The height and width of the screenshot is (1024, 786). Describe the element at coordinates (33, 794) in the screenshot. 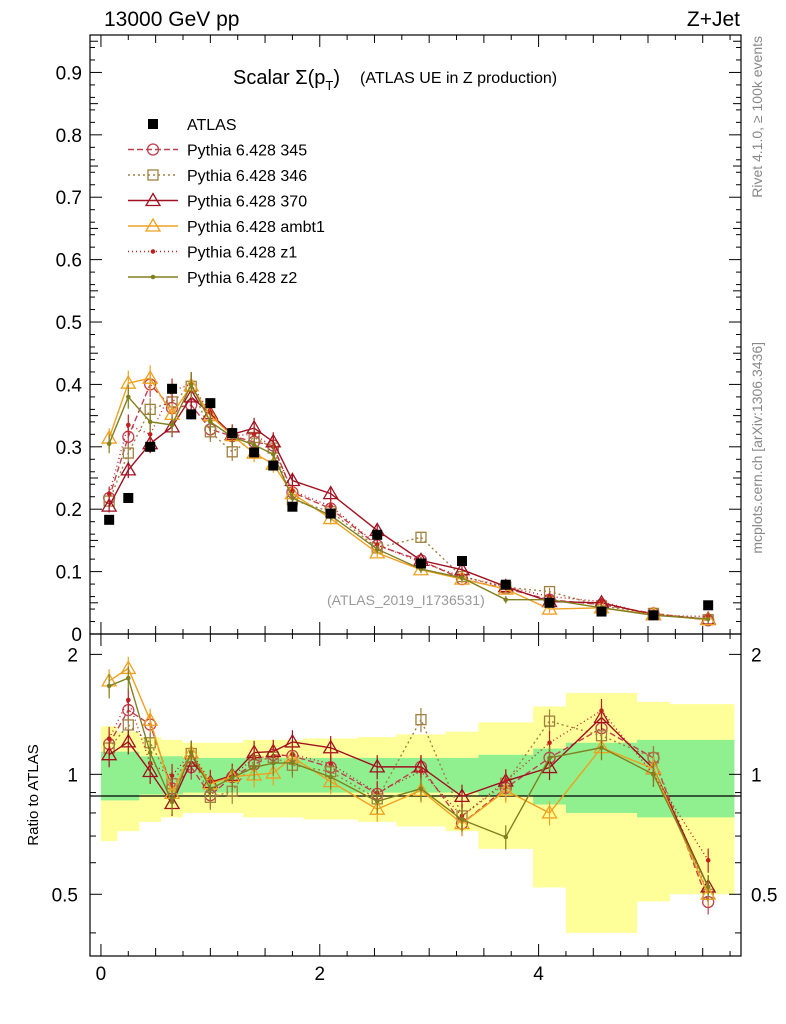

I see `ratio-y-axis-label: Ratio to ATLAS` at that location.